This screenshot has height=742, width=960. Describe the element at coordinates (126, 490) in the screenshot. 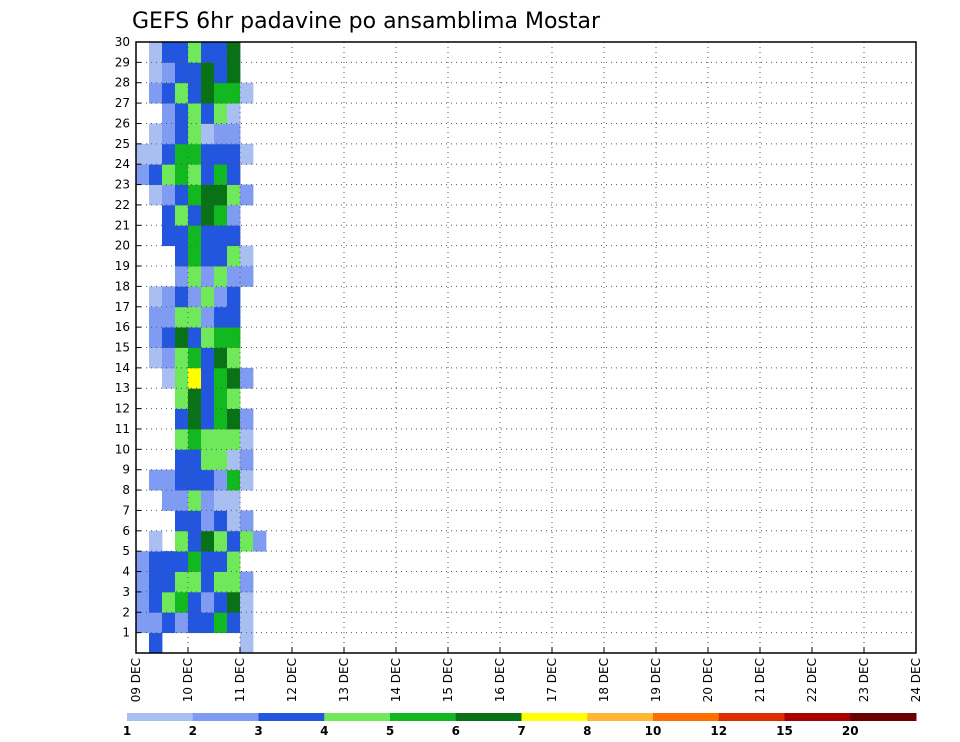

I see `y-tick-label: 8` at that location.